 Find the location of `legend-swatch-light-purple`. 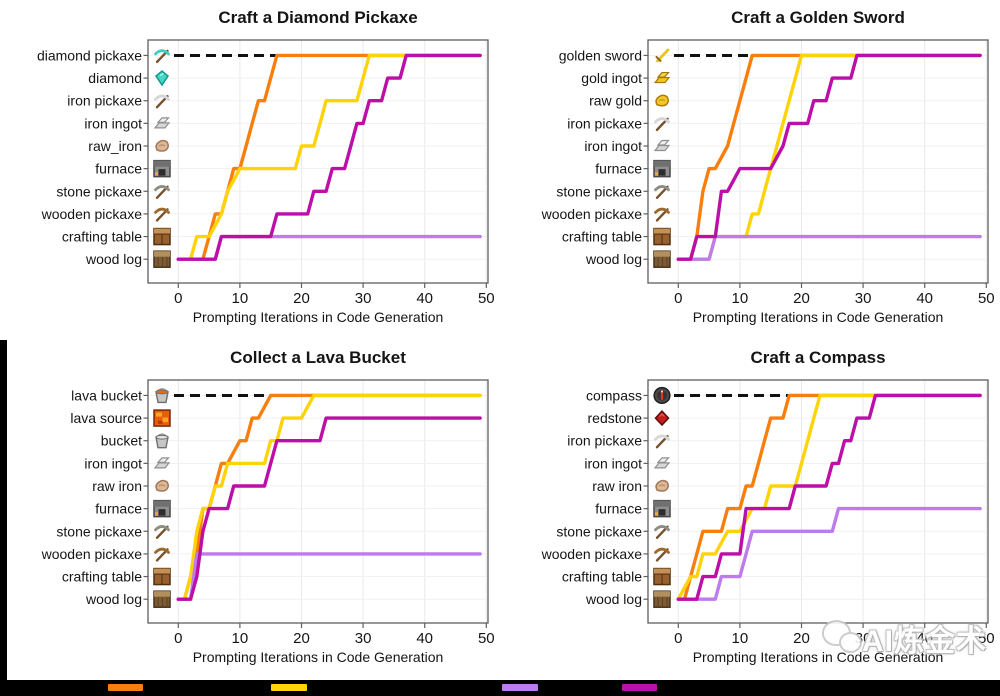

legend-swatch-light-purple is located at coordinates (520, 687).